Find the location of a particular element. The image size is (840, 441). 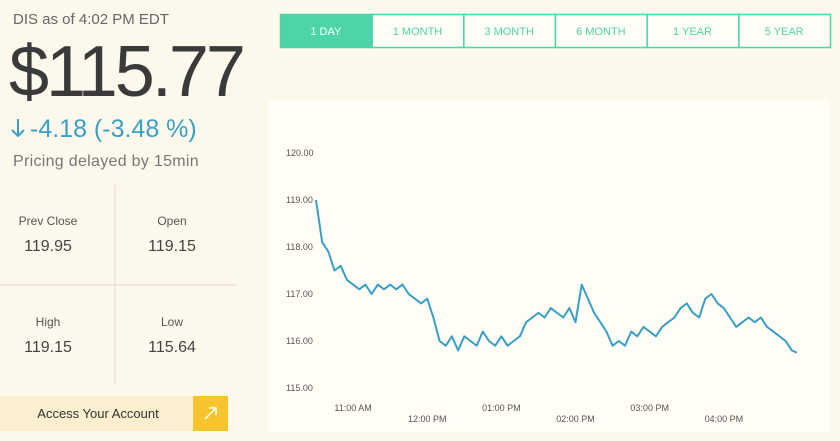

tab-label: 3 MONTH is located at coordinates (509, 32).